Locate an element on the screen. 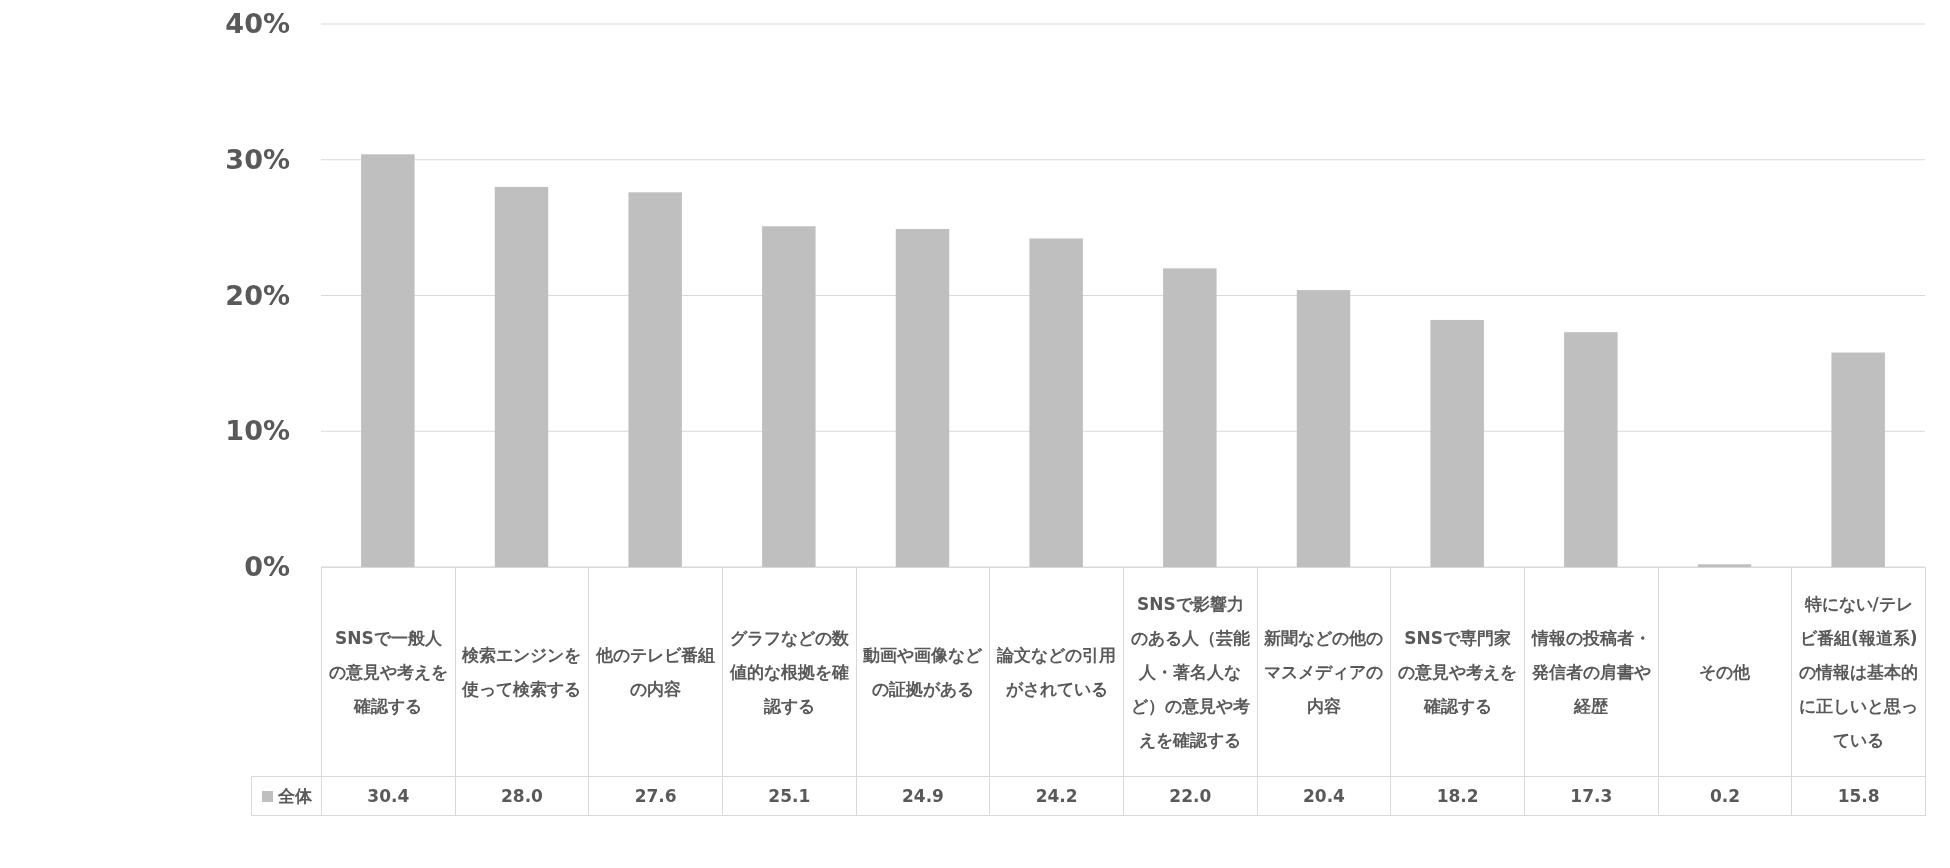 This screenshot has width=1950, height=868. x-tick-label: SNSで一般人の意見や考えを確認する is located at coordinates (388, 672).